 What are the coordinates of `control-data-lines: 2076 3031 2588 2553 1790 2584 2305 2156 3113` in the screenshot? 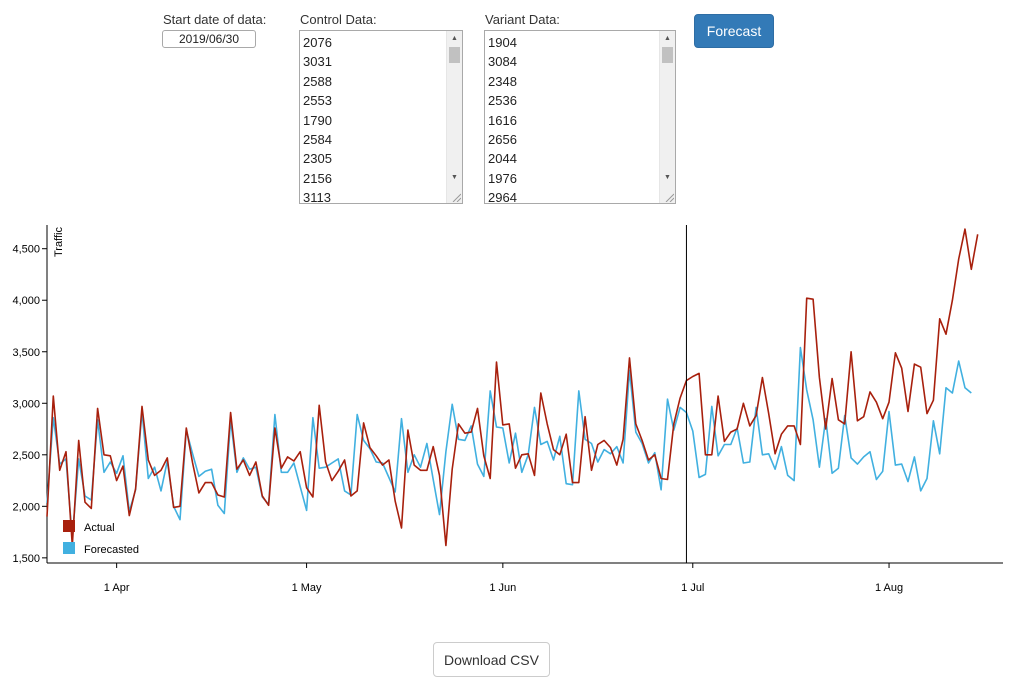 It's located at (374, 118).